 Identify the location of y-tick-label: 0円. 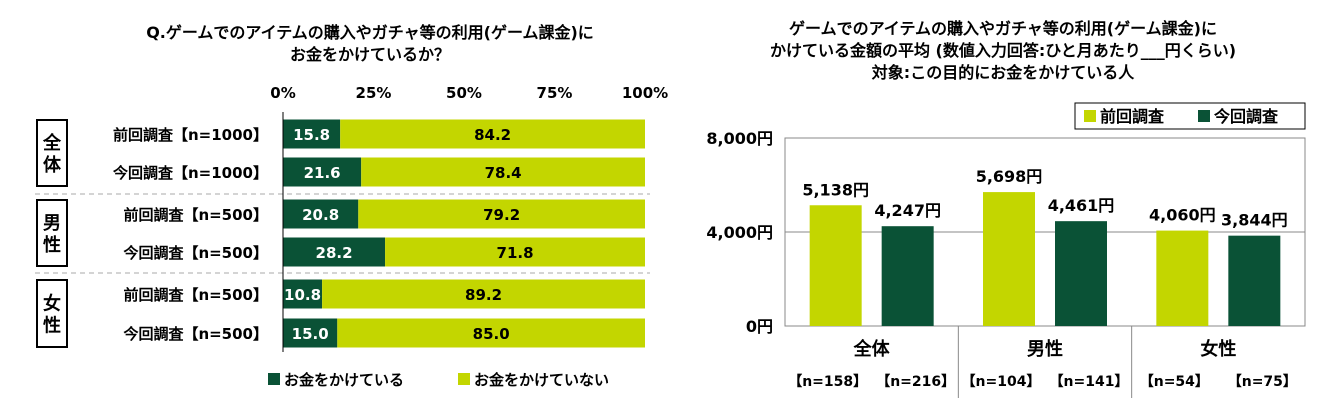
(759, 326).